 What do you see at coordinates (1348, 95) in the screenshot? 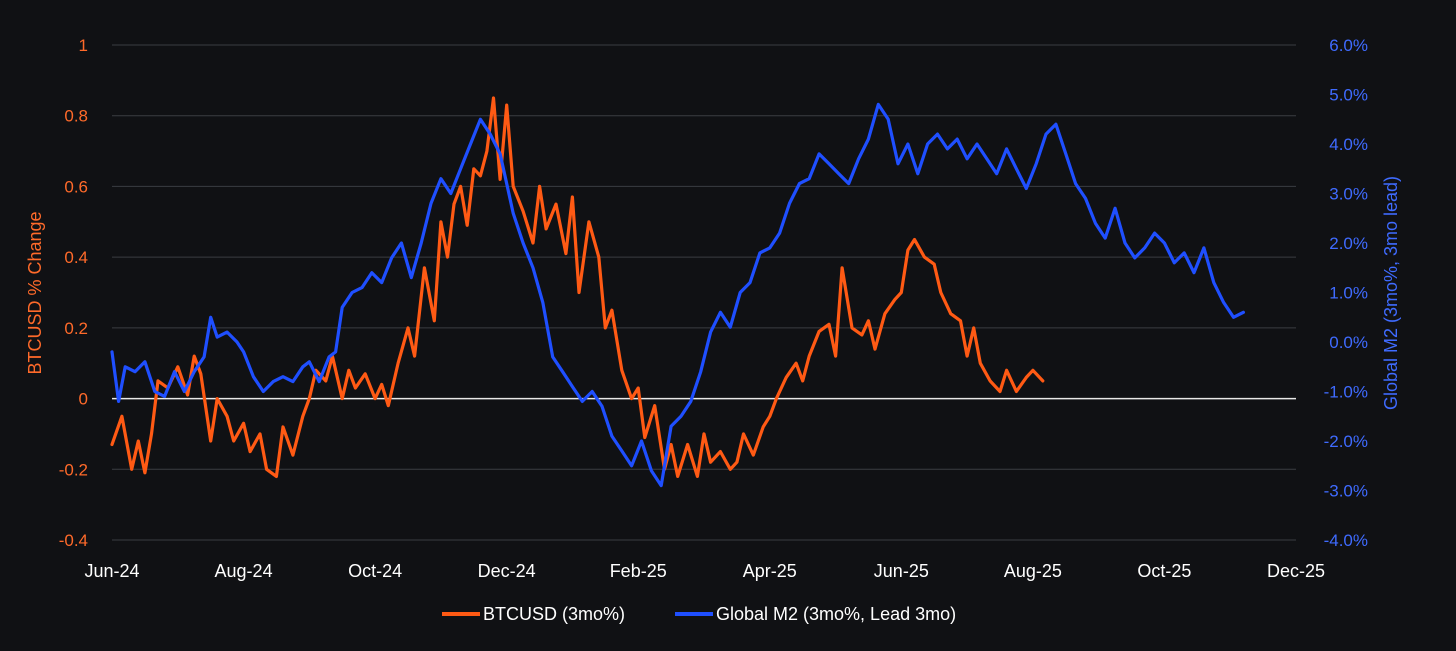
I see `right-tick-label: 5.0%` at bounding box center [1348, 95].